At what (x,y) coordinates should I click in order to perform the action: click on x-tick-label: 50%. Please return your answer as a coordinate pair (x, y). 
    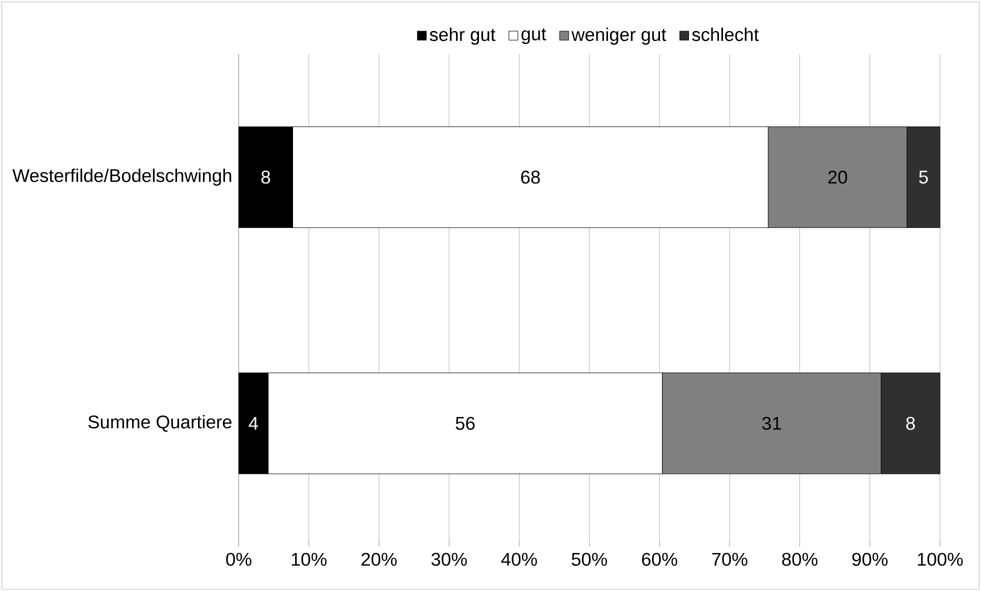
    Looking at the image, I should click on (590, 559).